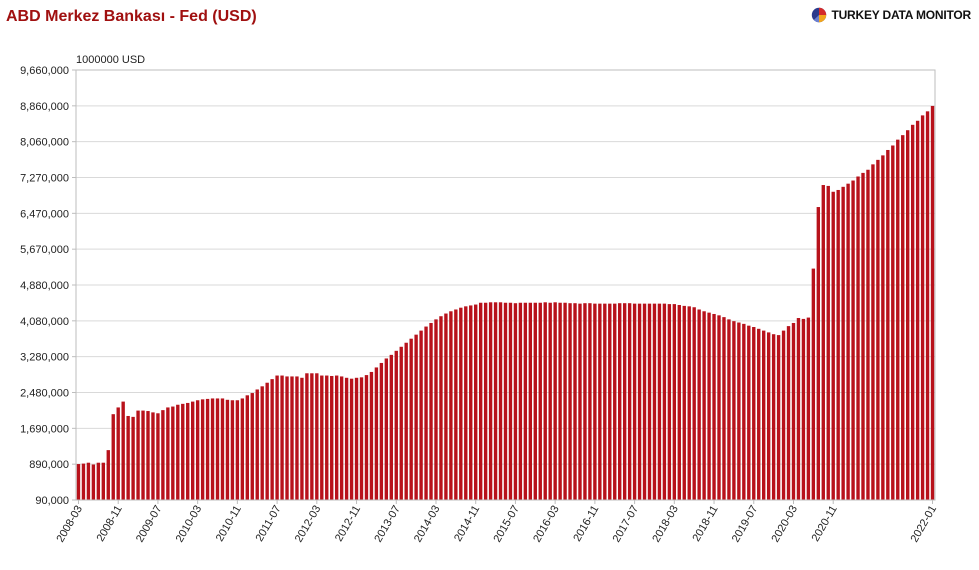 Image resolution: width=979 pixels, height=570 pixels. Describe the element at coordinates (110, 60) in the screenshot. I see `unit-label: 1000000 USD` at that location.